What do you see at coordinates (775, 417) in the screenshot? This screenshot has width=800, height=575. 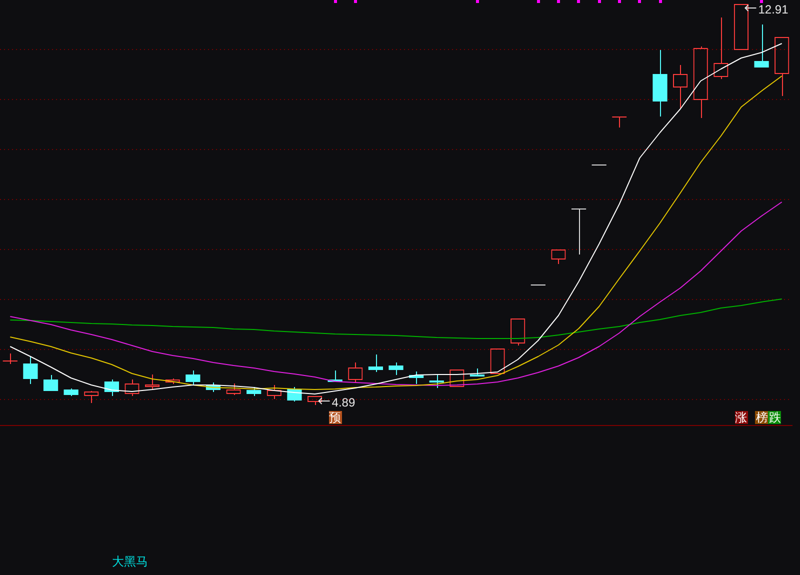 I see `annotation: 跌` at bounding box center [775, 417].